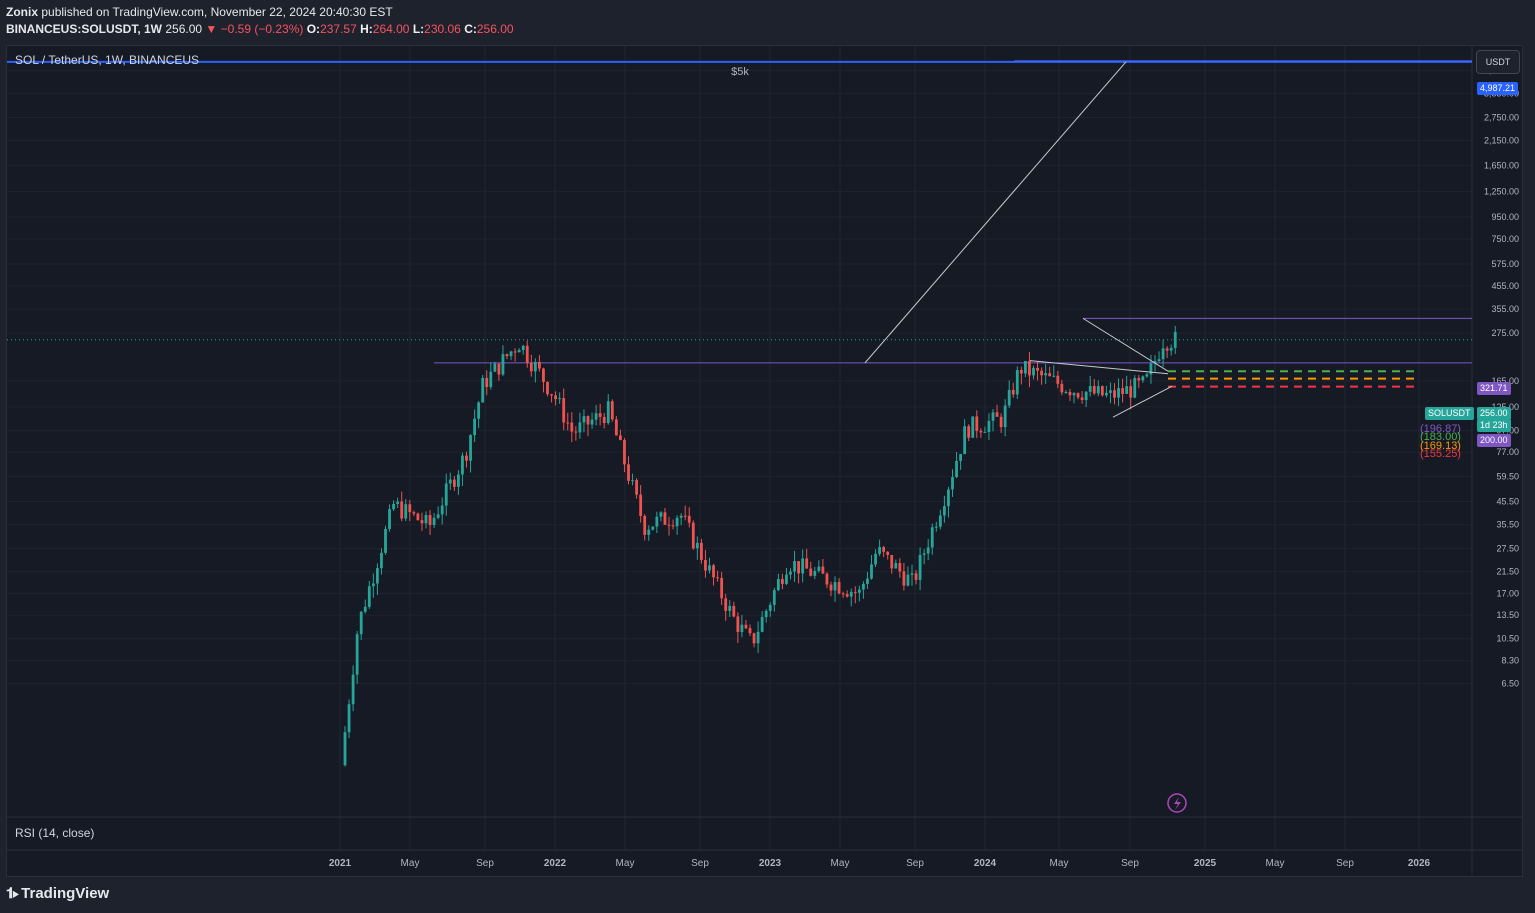  I want to click on level-label-1: (196.87), so click(1440, 429).